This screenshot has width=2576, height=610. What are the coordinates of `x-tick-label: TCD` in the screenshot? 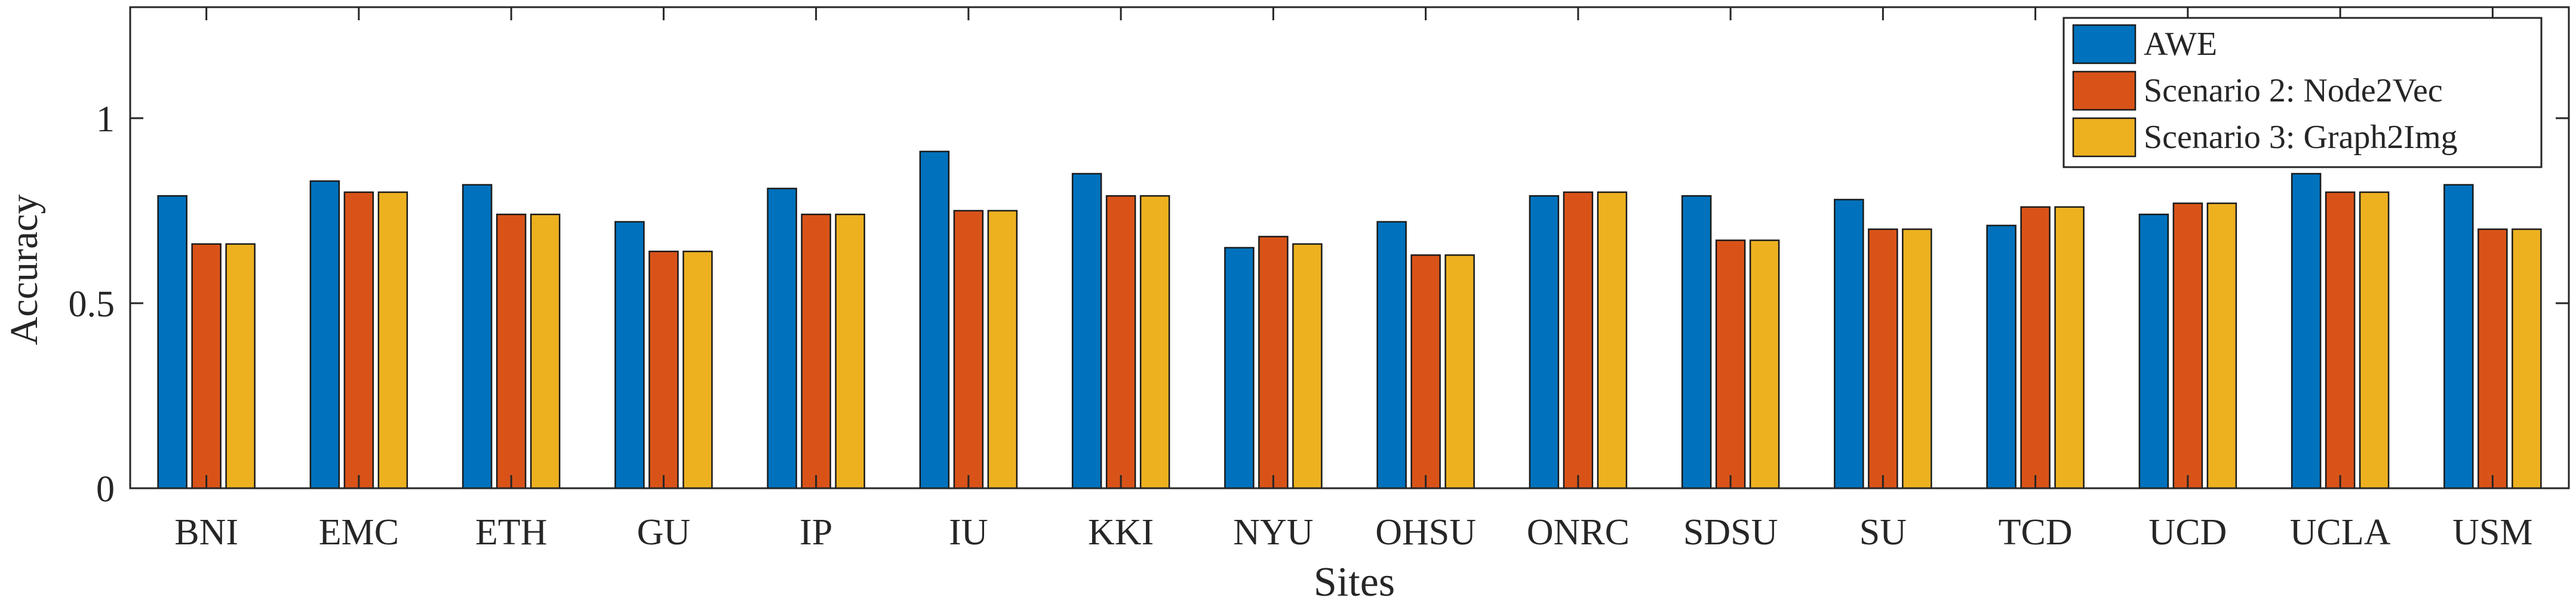 It's located at (2036, 532).